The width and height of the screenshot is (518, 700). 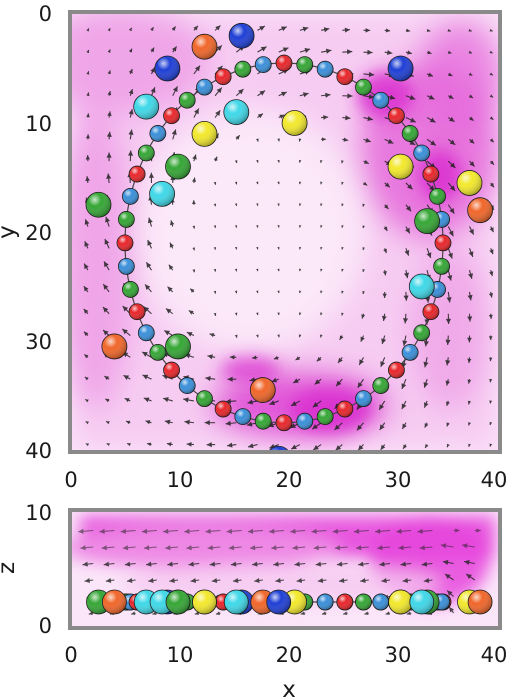 I want to click on loose-particle-side, so click(x=422, y=602).